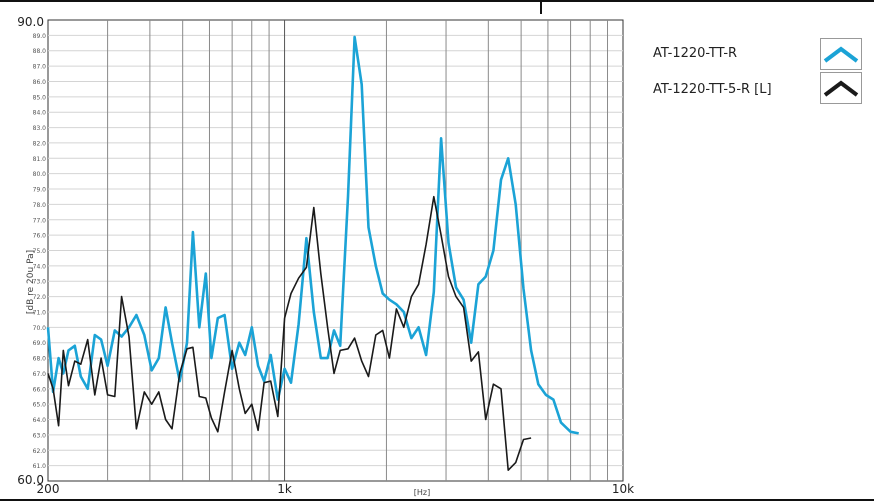 Image resolution: width=874 pixels, height=501 pixels. What do you see at coordinates (40, 236) in the screenshot?
I see `y-tick-label-minor: 76.0` at bounding box center [40, 236].